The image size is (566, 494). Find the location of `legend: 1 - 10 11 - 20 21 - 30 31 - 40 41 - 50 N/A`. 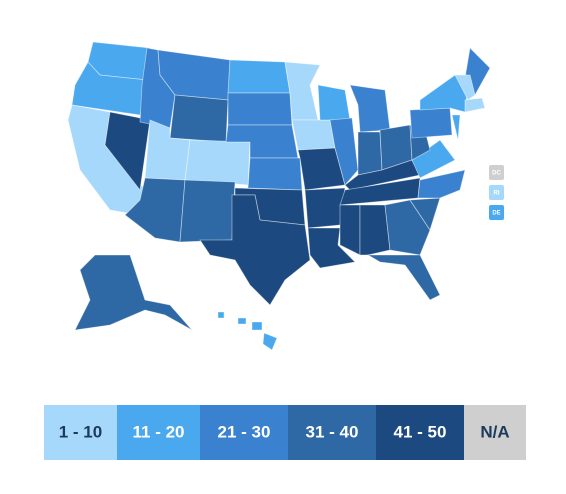

legend: 1 - 10 11 - 20 21 - 30 31 - 40 41 - 50 N/A is located at coordinates (285, 432).